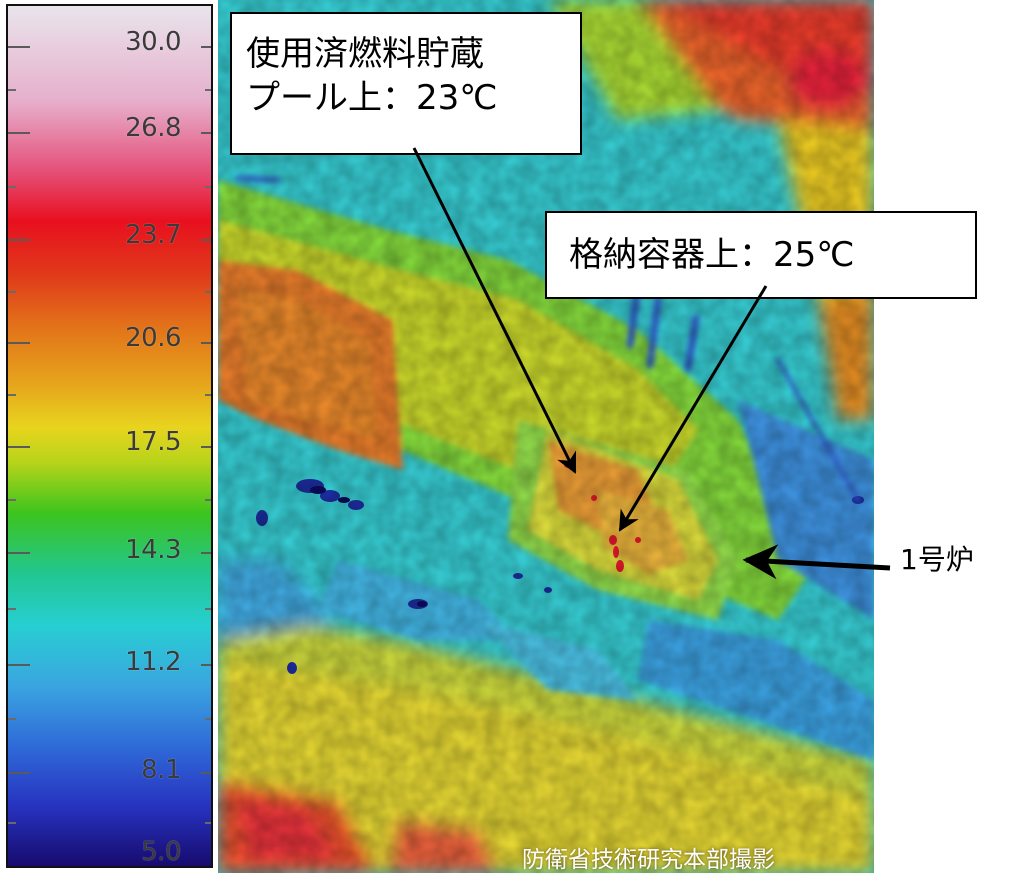 This screenshot has width=1012, height=874. Describe the element at coordinates (161, 770) in the screenshot. I see `scale-label: 8.1` at that location.